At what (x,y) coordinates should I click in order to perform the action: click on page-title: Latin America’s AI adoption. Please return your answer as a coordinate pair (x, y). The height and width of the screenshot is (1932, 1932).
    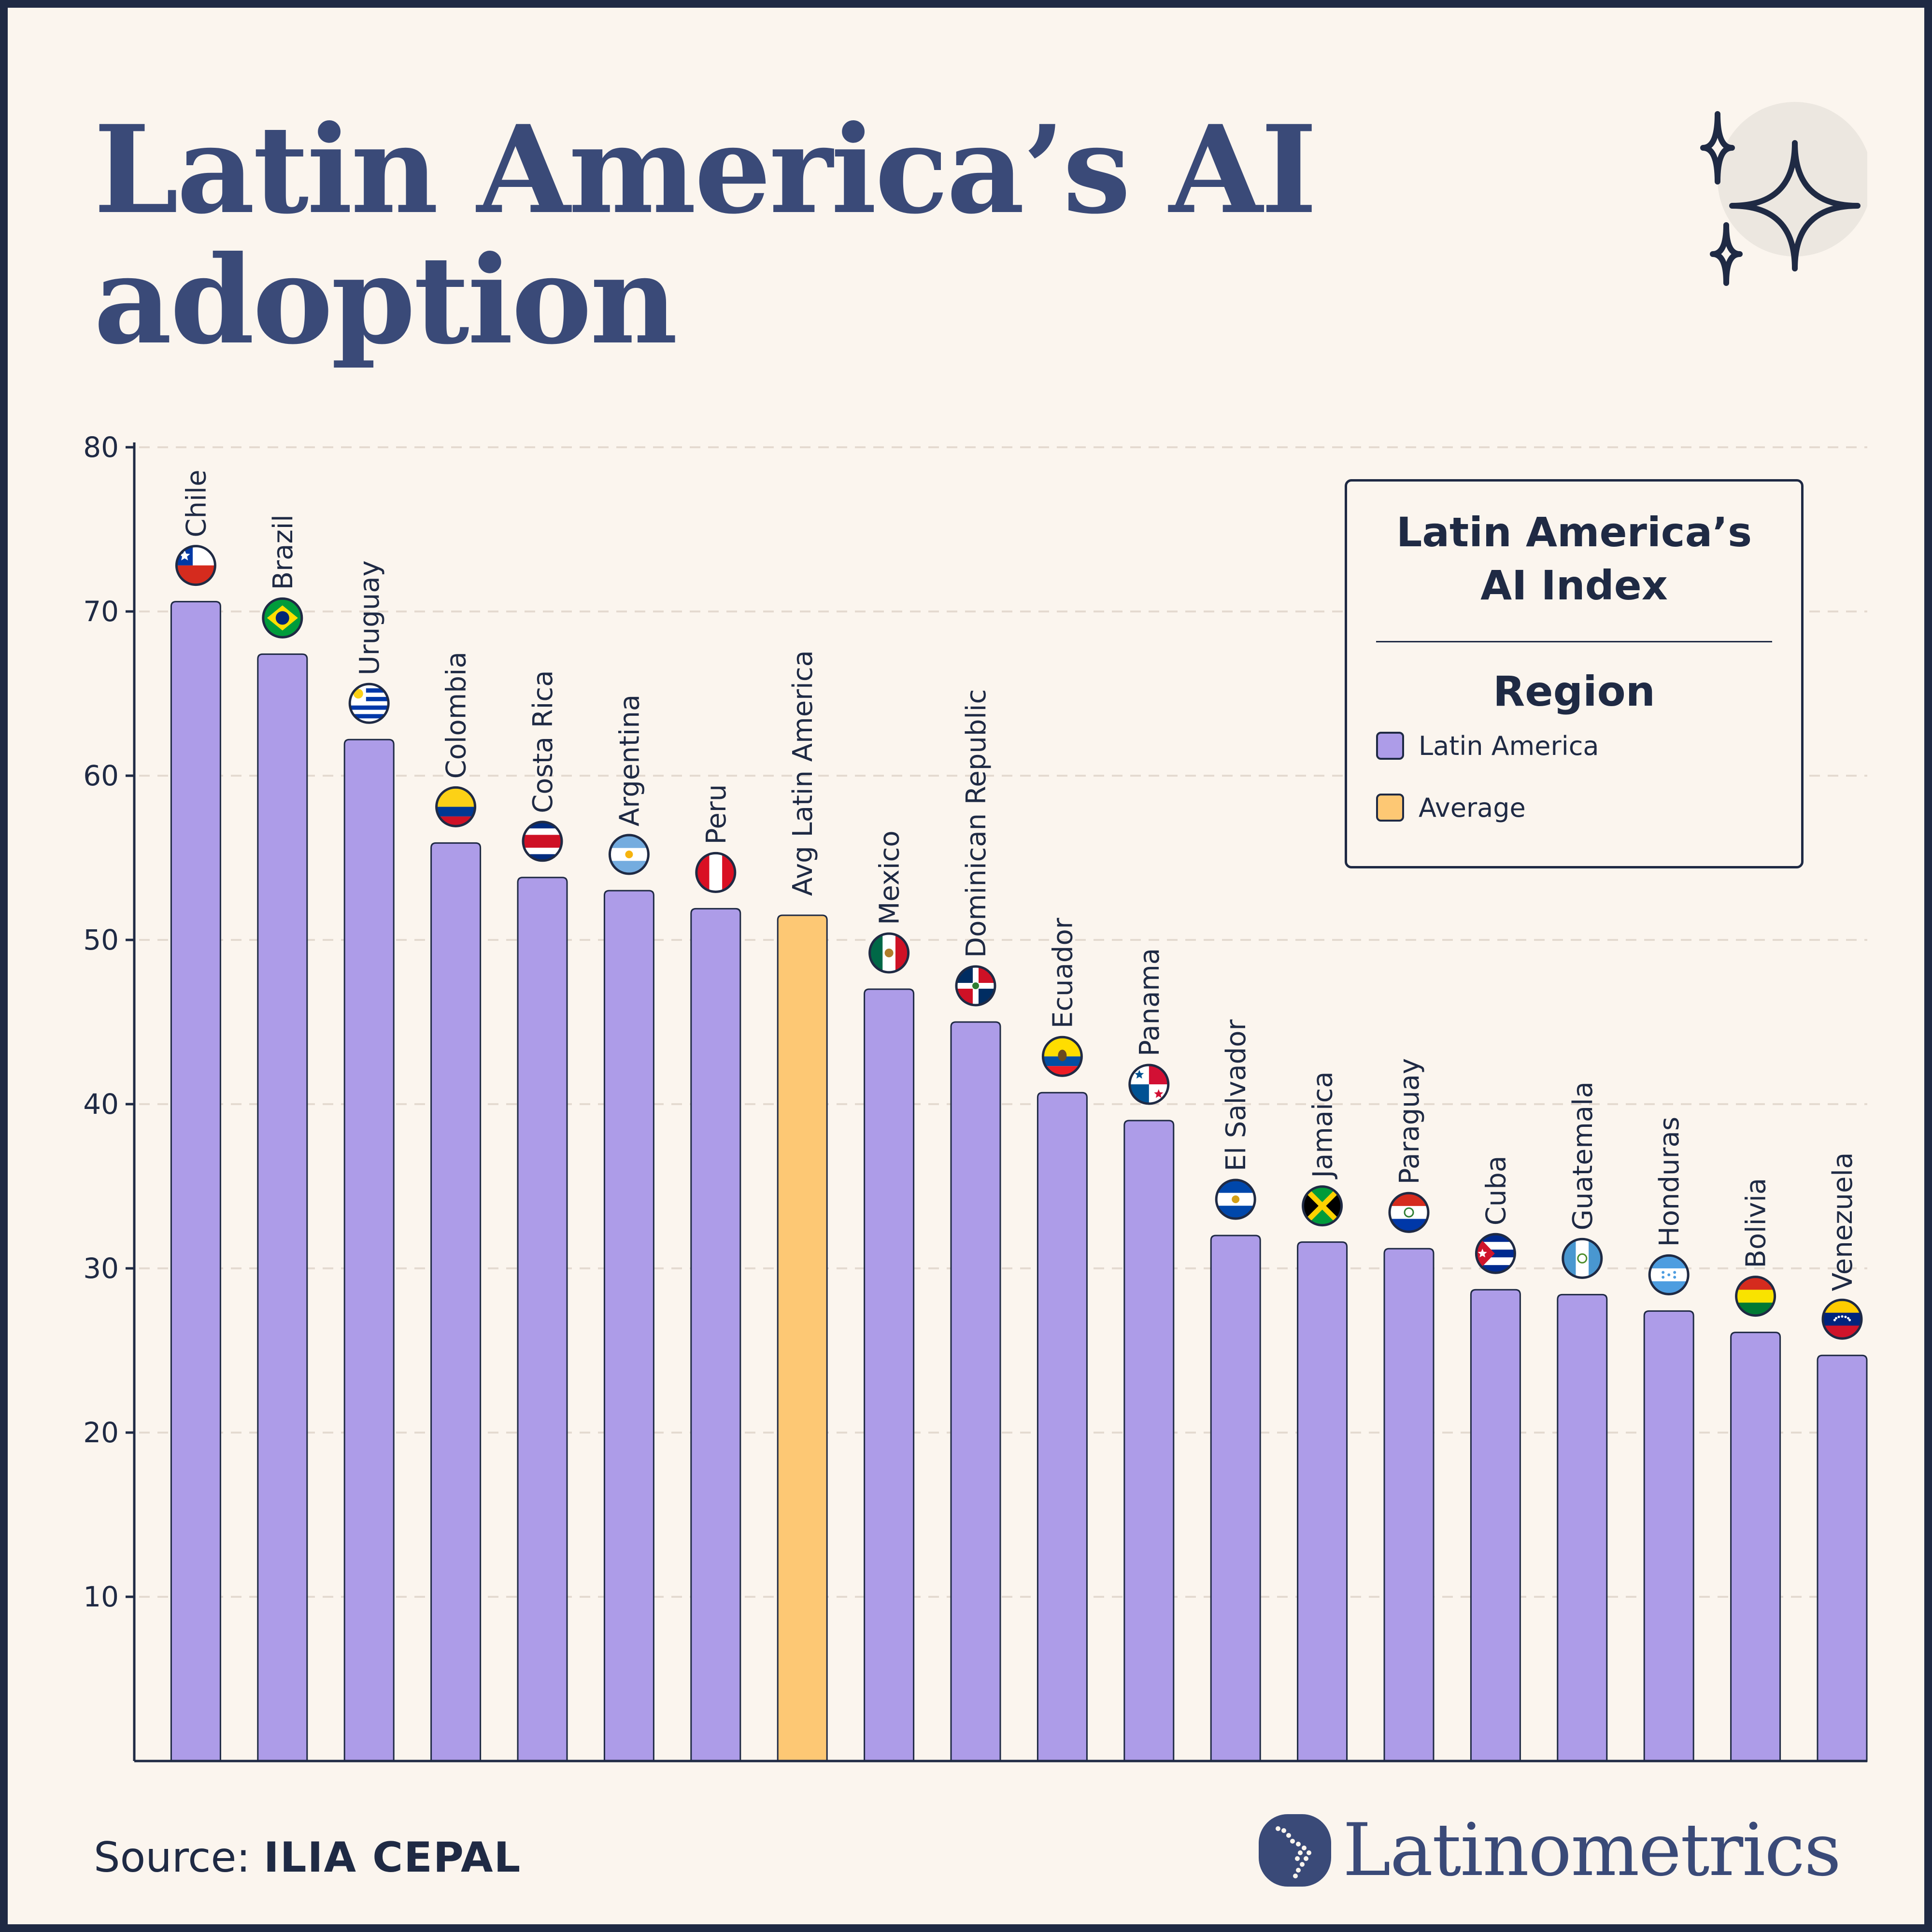
    Looking at the image, I should click on (705, 235).